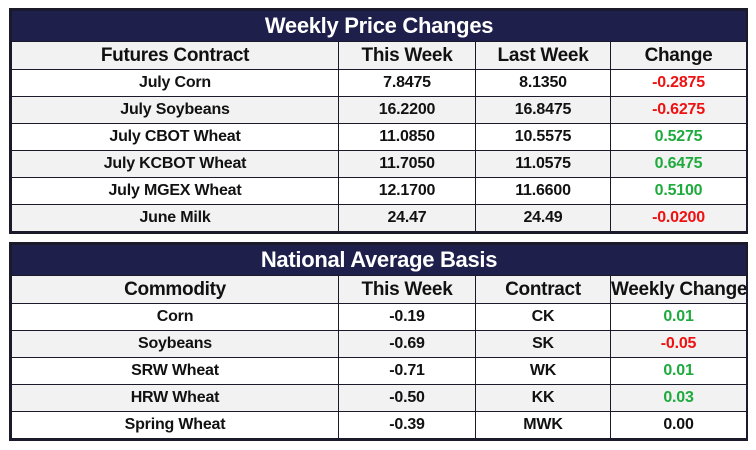  I want to click on cell-this-week: -0.50, so click(407, 398).